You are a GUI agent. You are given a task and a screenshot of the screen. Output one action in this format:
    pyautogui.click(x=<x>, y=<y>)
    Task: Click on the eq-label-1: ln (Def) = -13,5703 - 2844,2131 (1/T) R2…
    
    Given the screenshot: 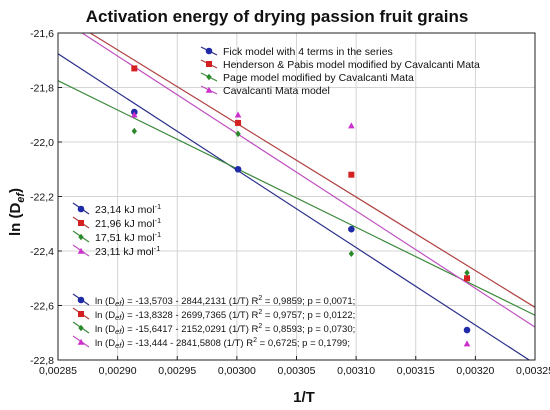 What is the action you would take?
    pyautogui.click(x=225, y=301)
    